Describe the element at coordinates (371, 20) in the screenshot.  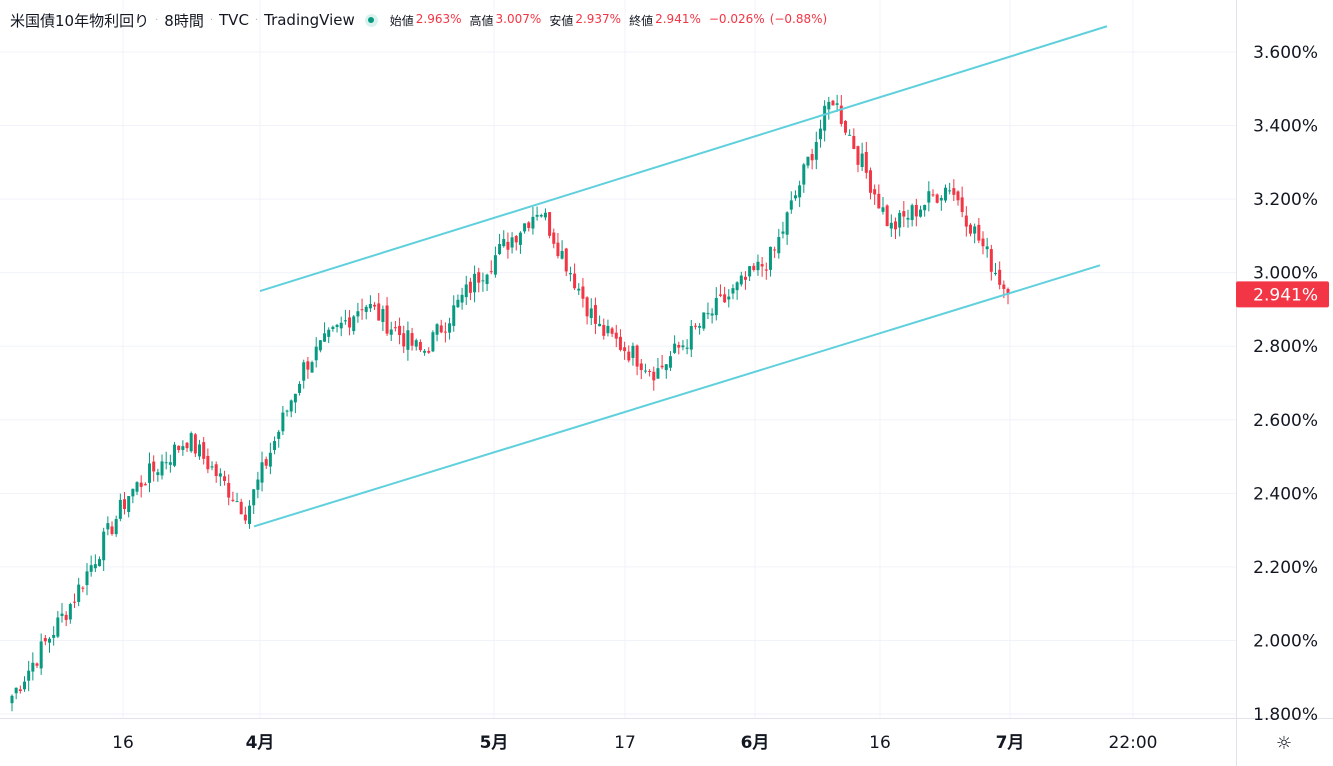
I see `market-status-icon` at that location.